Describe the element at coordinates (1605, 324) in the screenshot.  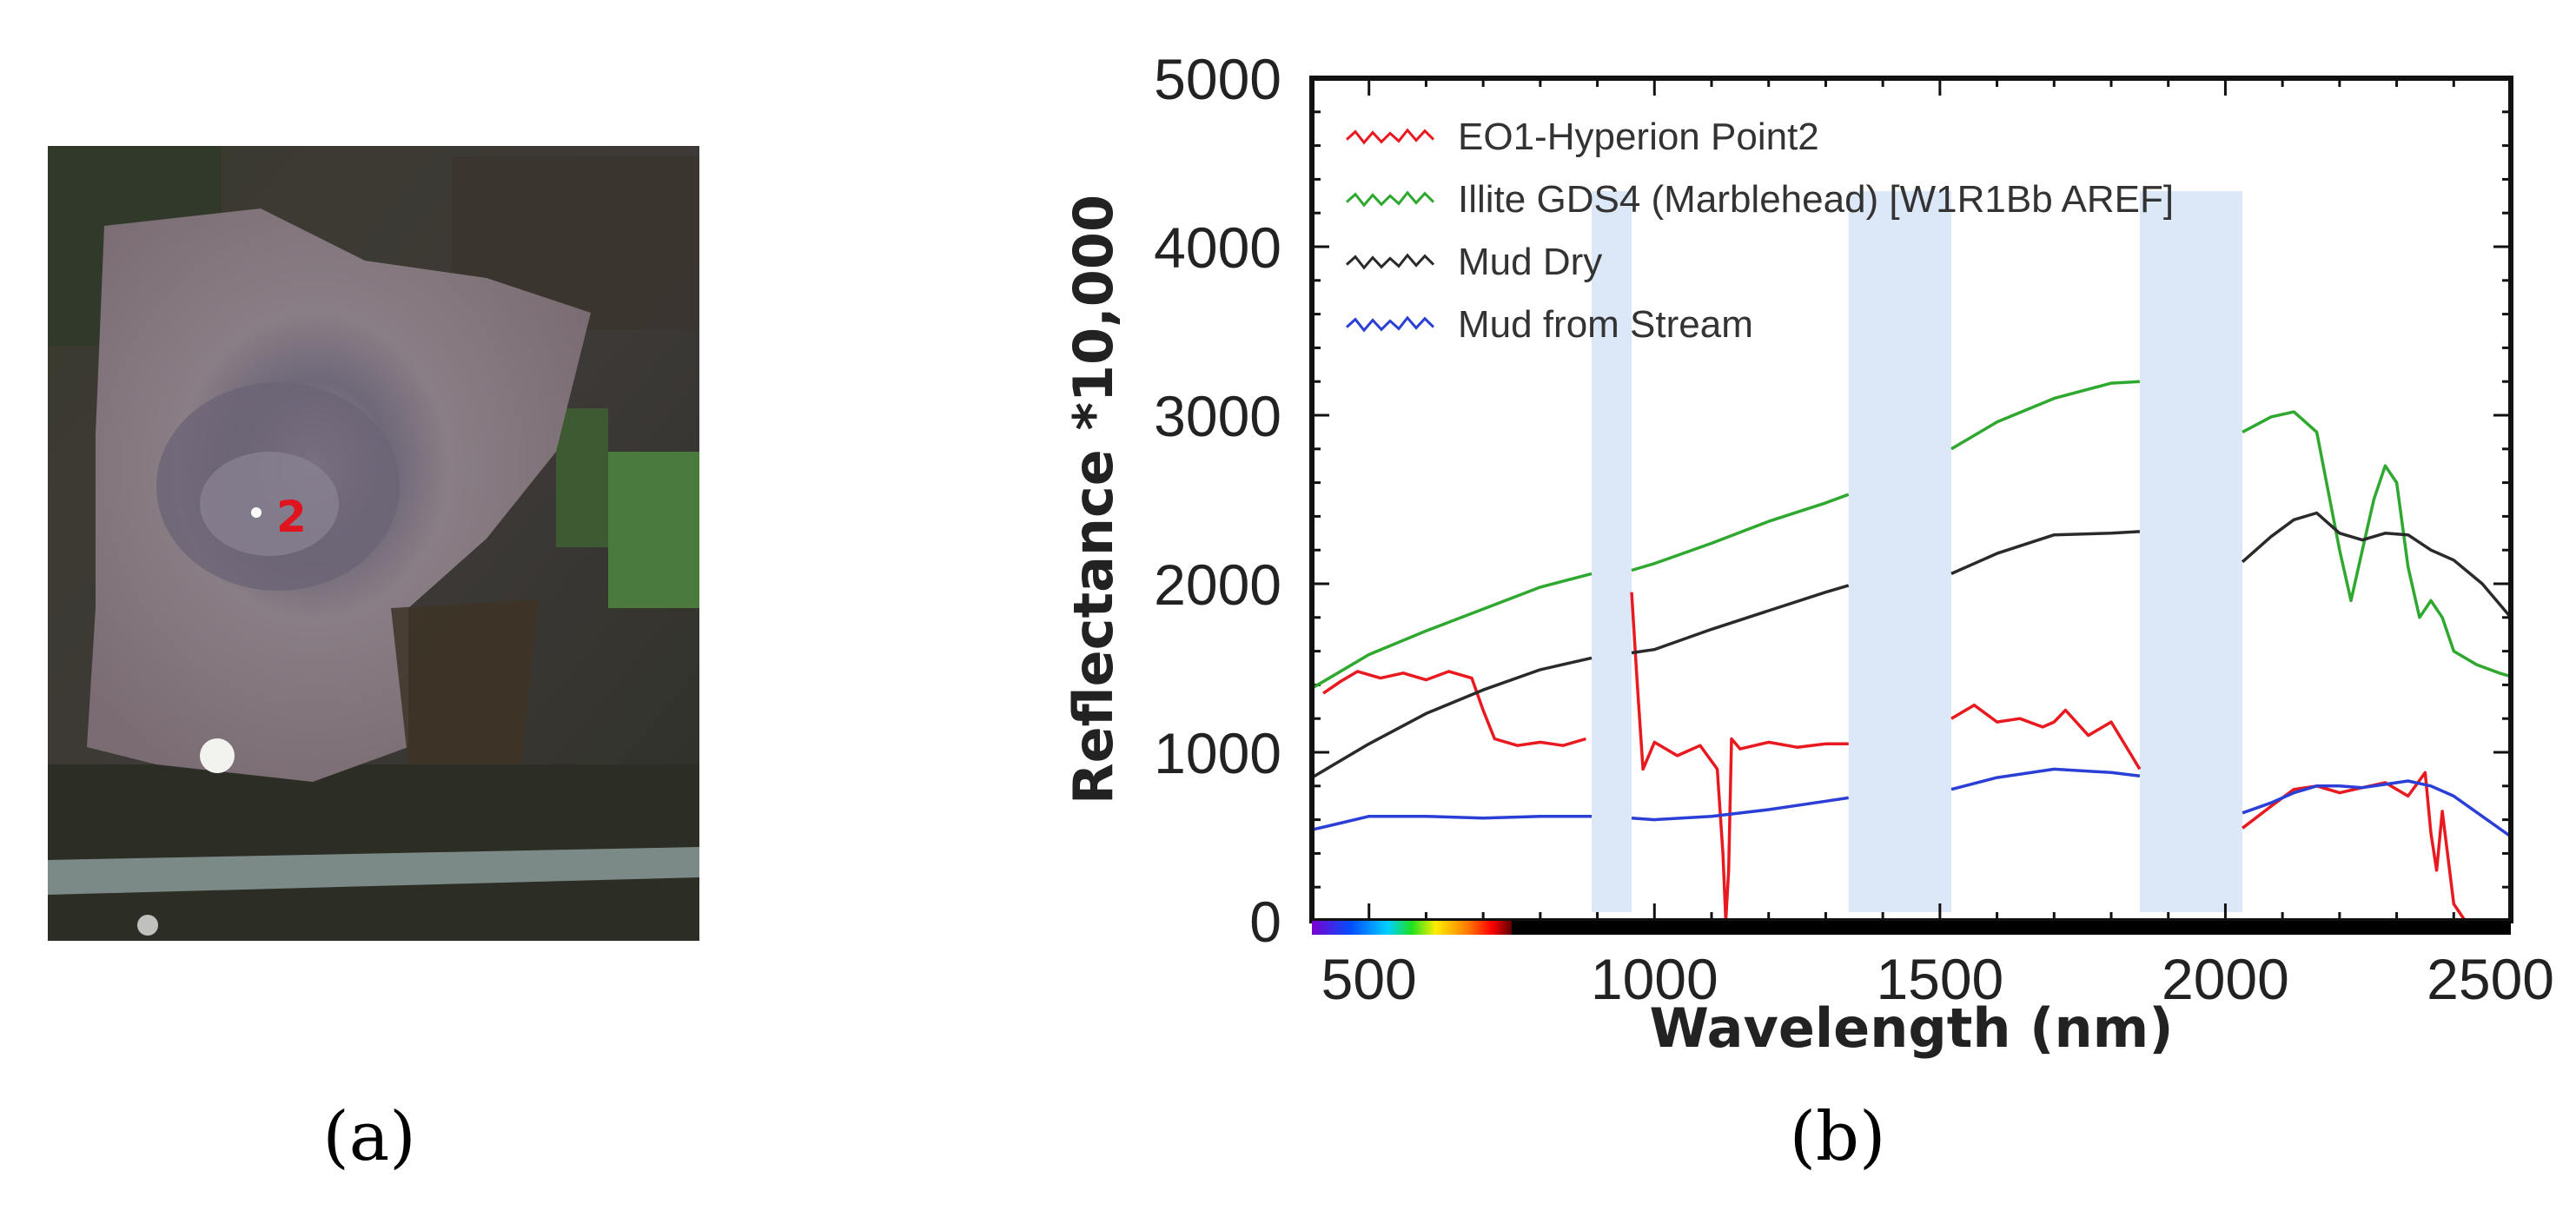
I see `legend-label-4: Mud from Stream` at that location.